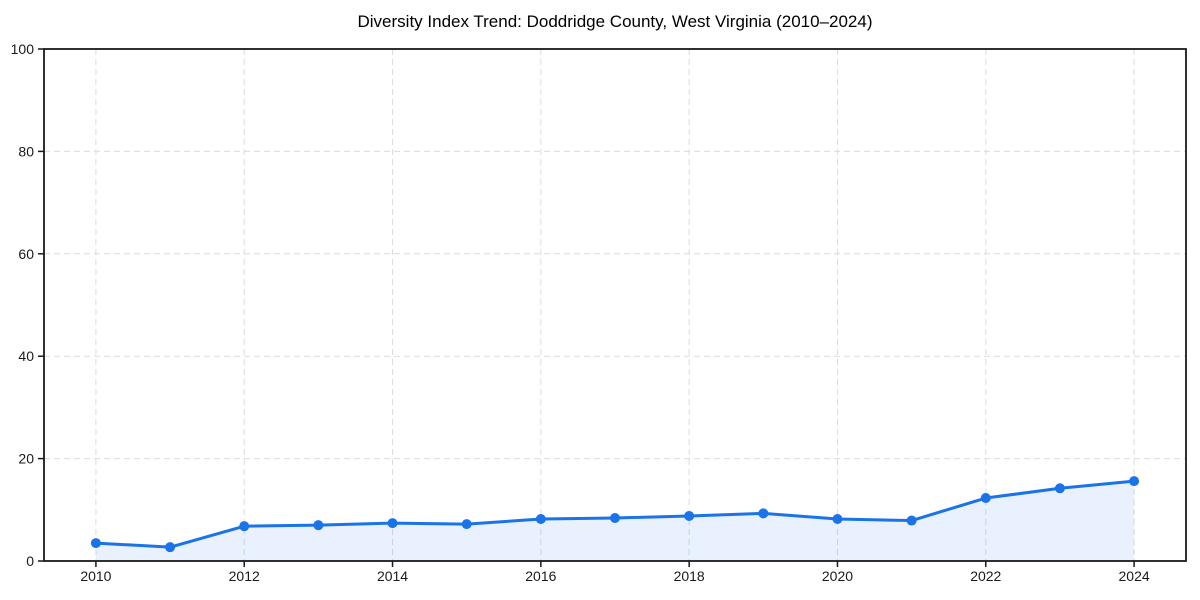 The image size is (1200, 600). Describe the element at coordinates (392, 576) in the screenshot. I see `x-tick-label: 2014` at that location.